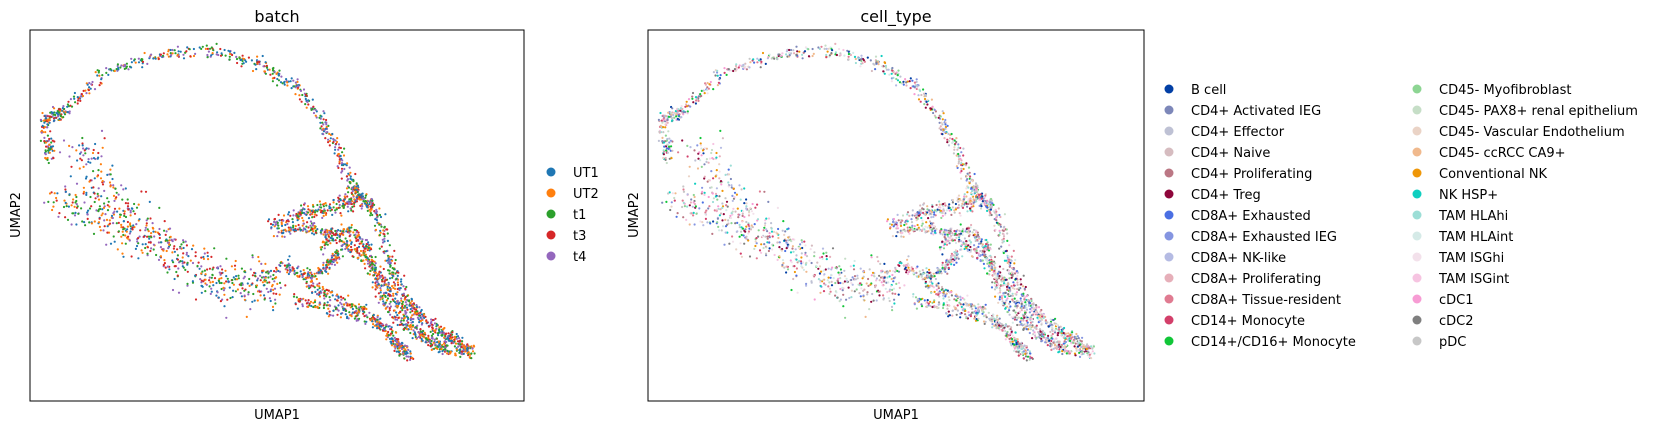 The image size is (1661, 429). Describe the element at coordinates (16, 215) in the screenshot. I see `batch-y-axis-label: UMAP2` at that location.